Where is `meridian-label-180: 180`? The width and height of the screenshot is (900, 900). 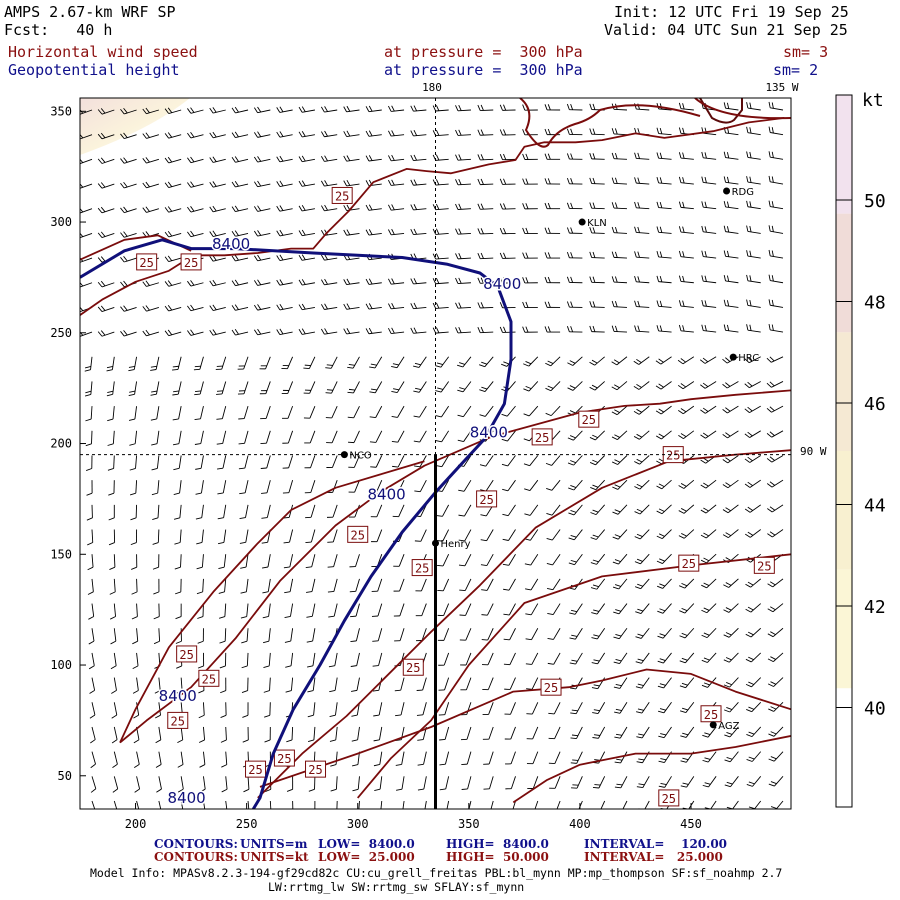
meridian-label-180: 180 is located at coordinates (432, 87).